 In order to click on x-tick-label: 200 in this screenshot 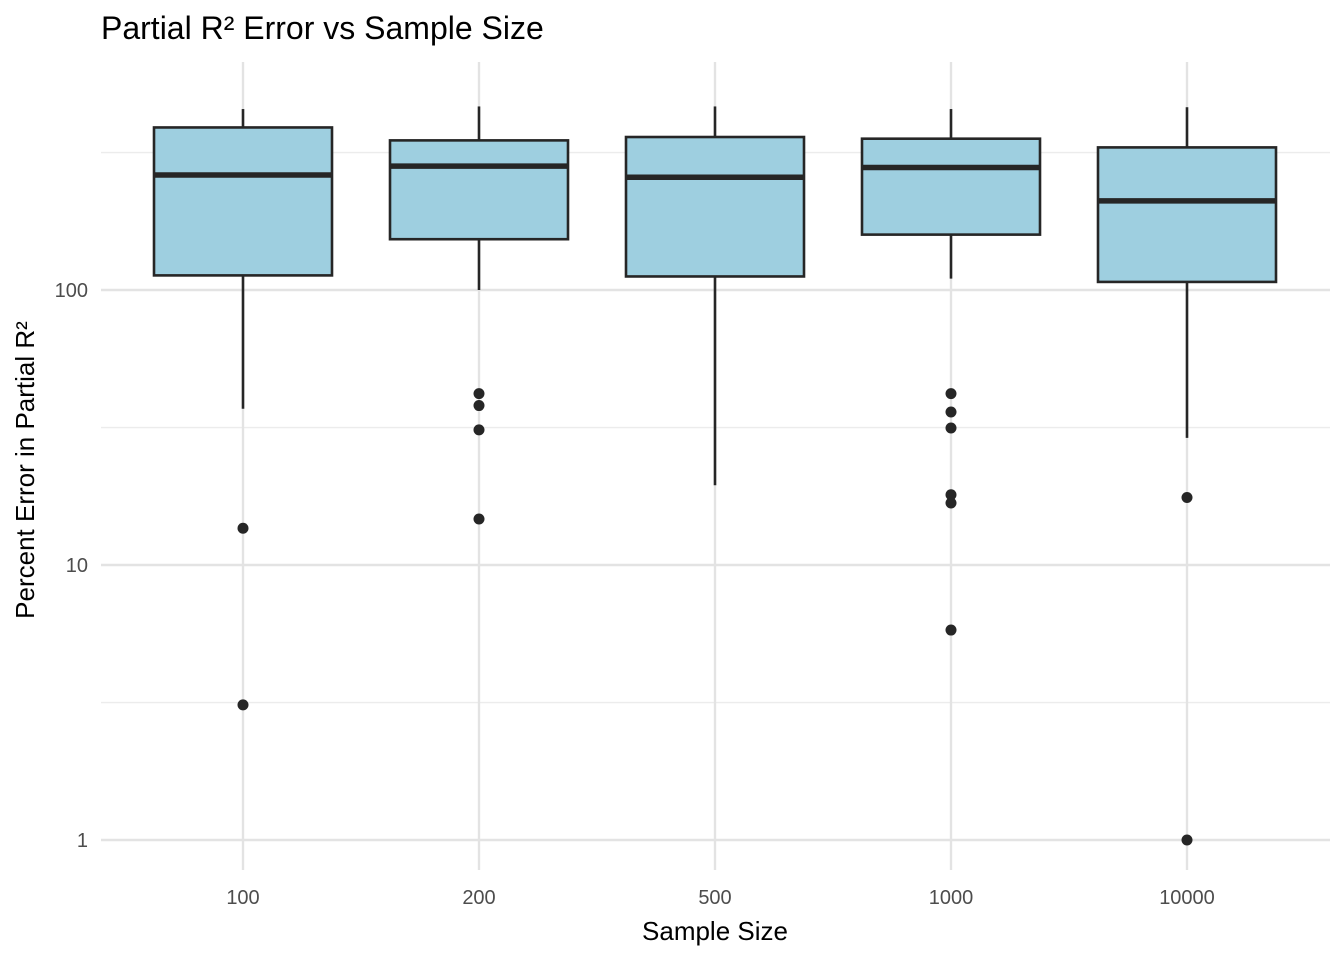, I will do `click(478, 898)`.